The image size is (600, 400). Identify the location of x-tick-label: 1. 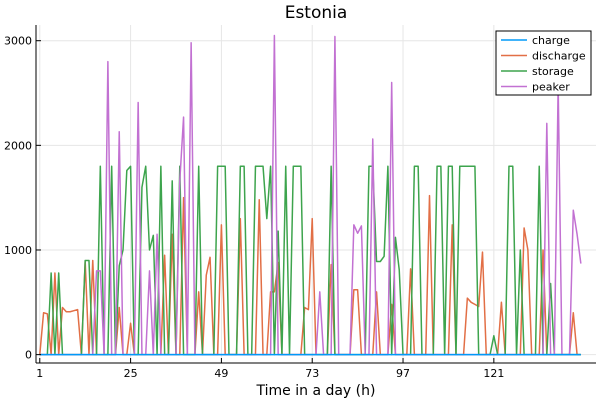
(39, 373).